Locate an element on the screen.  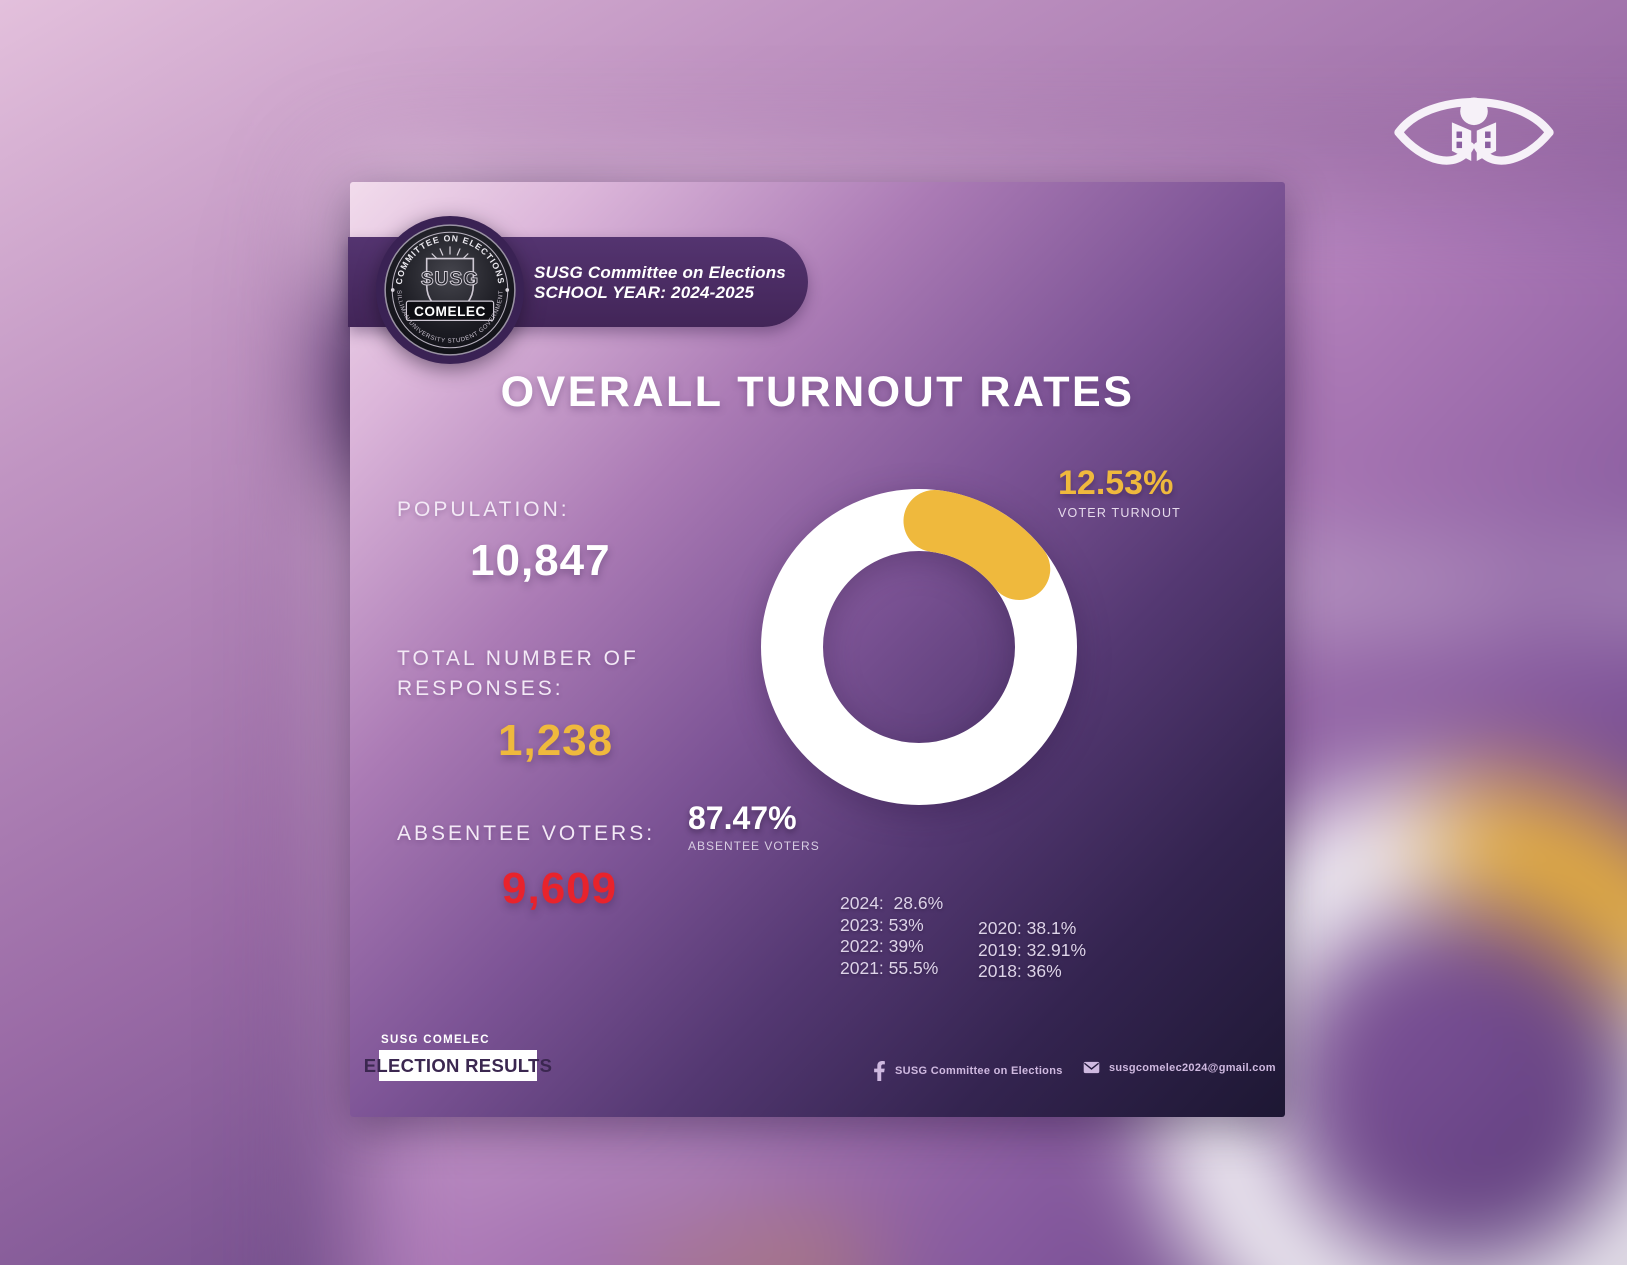
turnout-slice is located at coordinates (919, 647).